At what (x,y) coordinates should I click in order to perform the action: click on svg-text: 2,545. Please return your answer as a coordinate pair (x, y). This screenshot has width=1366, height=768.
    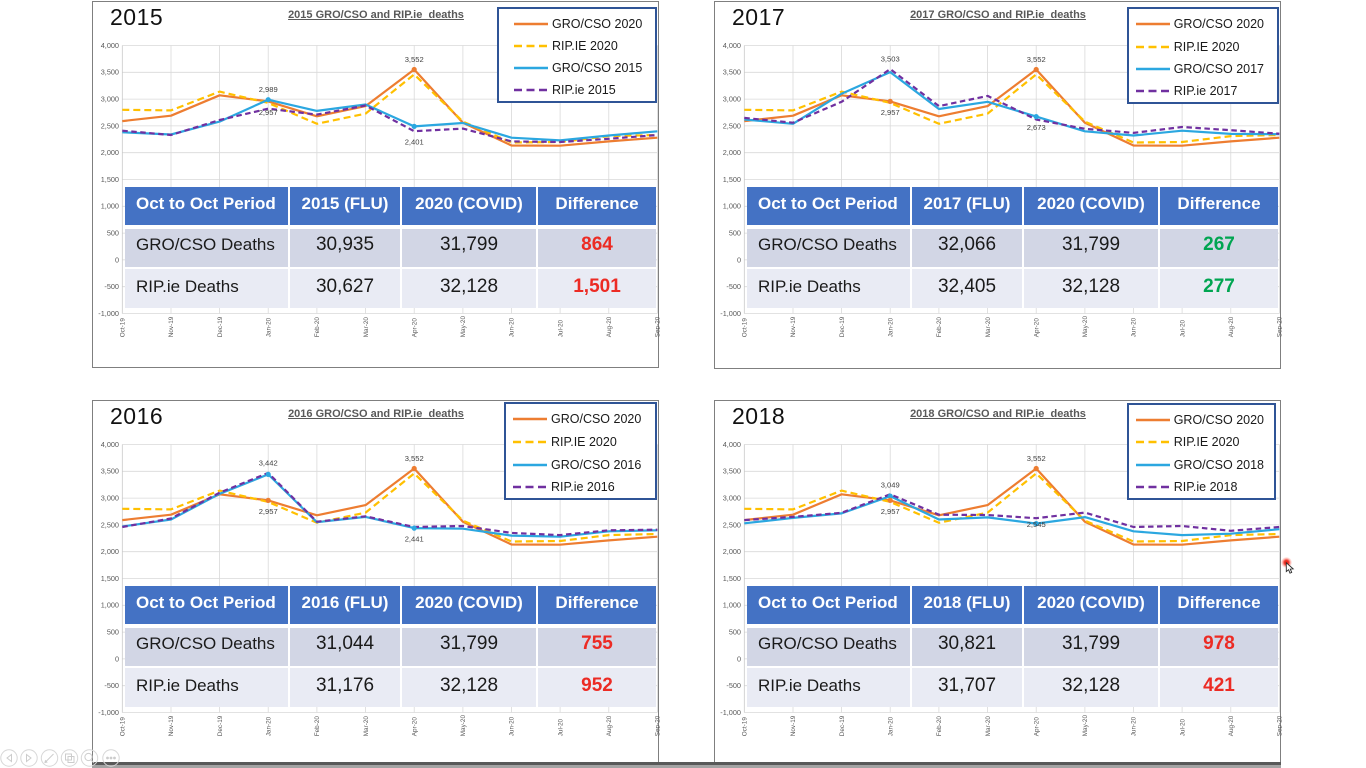
    Looking at the image, I should click on (1036, 524).